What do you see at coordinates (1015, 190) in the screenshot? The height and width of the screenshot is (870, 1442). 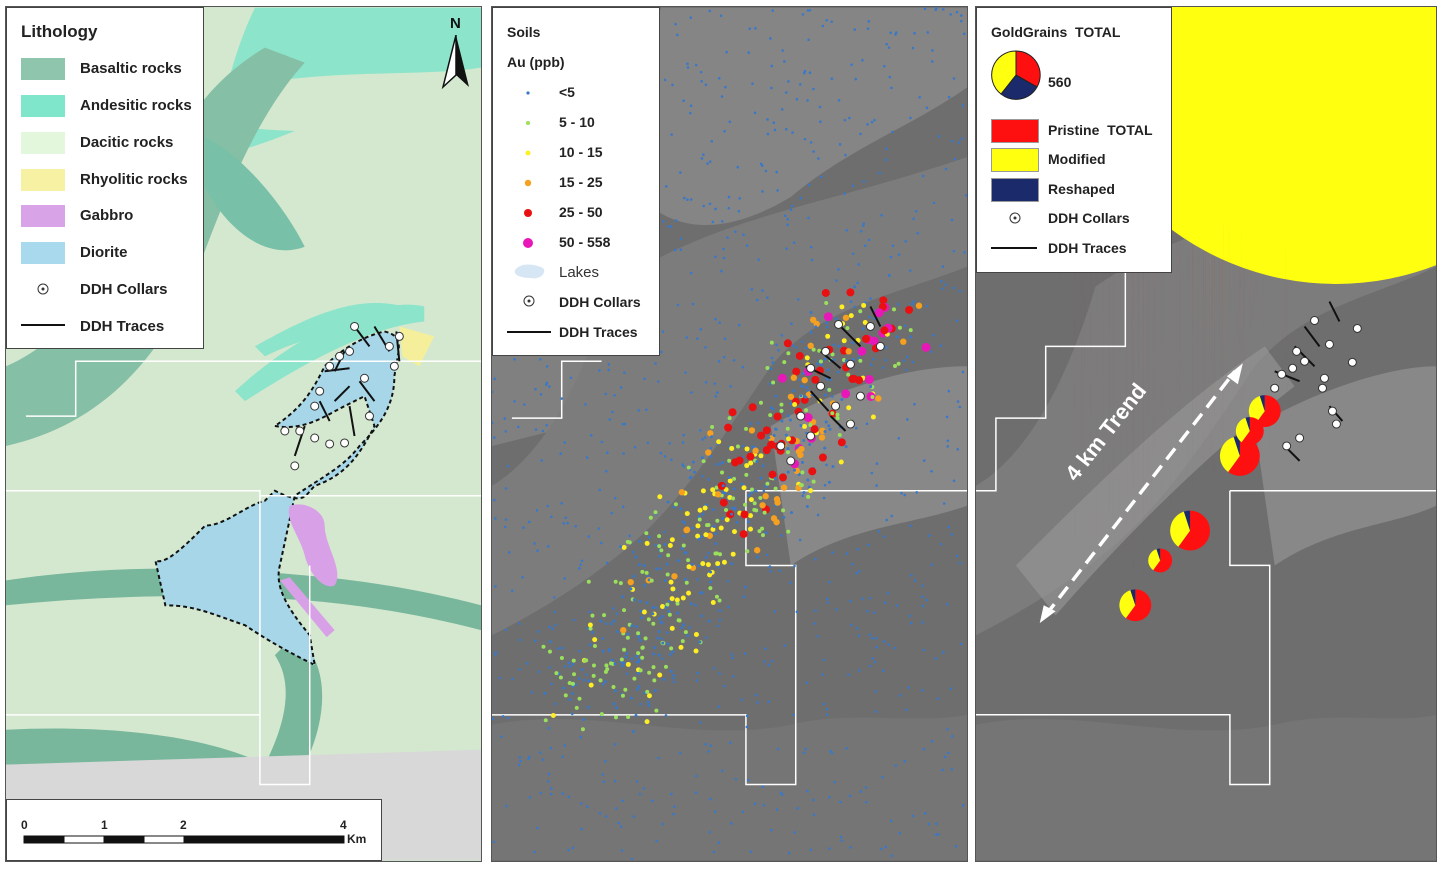 I see `reshaped-swatch` at bounding box center [1015, 190].